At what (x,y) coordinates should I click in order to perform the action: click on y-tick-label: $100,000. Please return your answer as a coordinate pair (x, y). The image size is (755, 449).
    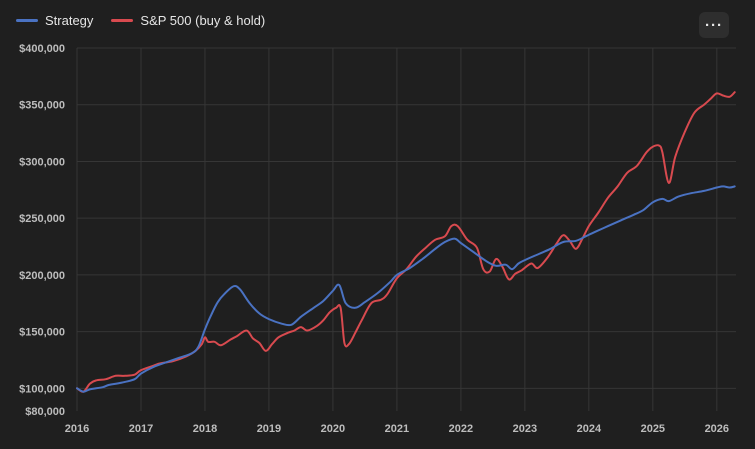
    Looking at the image, I should click on (42, 389).